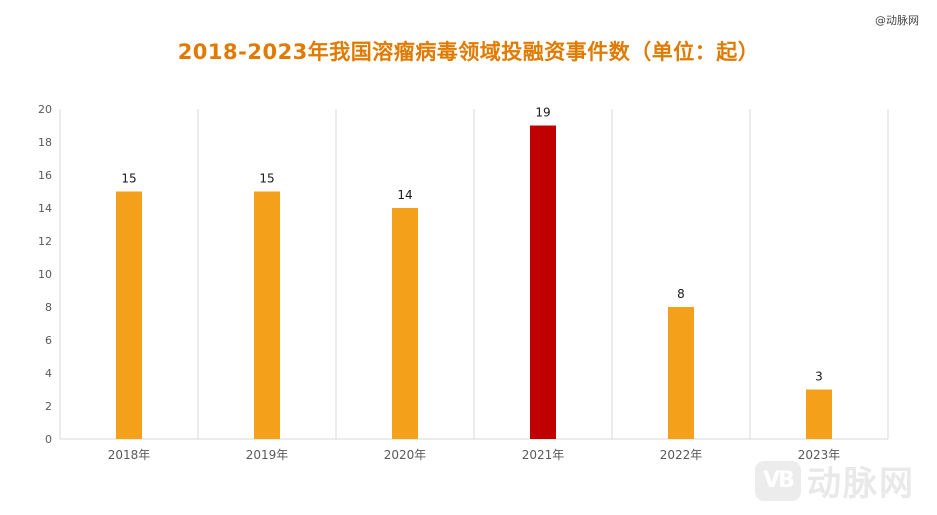 Image resolution: width=937 pixels, height=515 pixels. Describe the element at coordinates (45, 109) in the screenshot. I see `y-tick-label: 20` at that location.